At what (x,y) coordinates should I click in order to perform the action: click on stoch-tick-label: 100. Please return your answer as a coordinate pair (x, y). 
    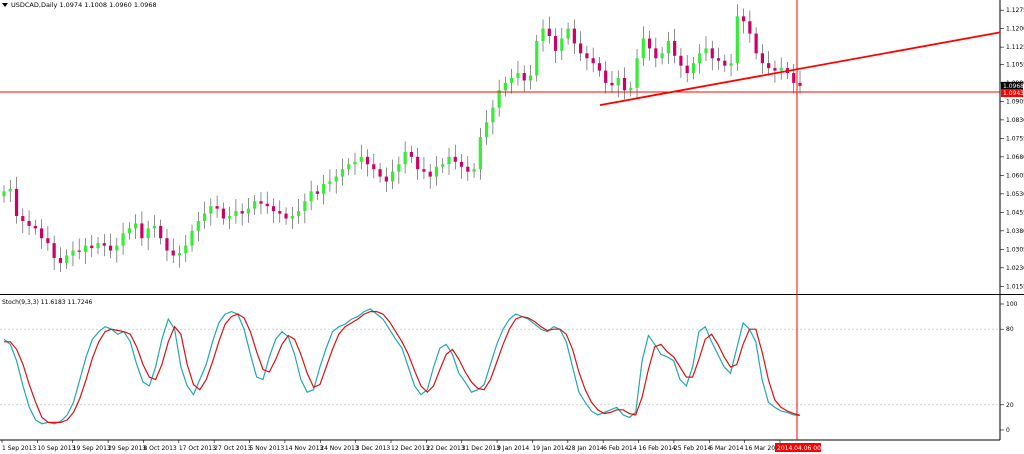
    Looking at the image, I should click on (1012, 304).